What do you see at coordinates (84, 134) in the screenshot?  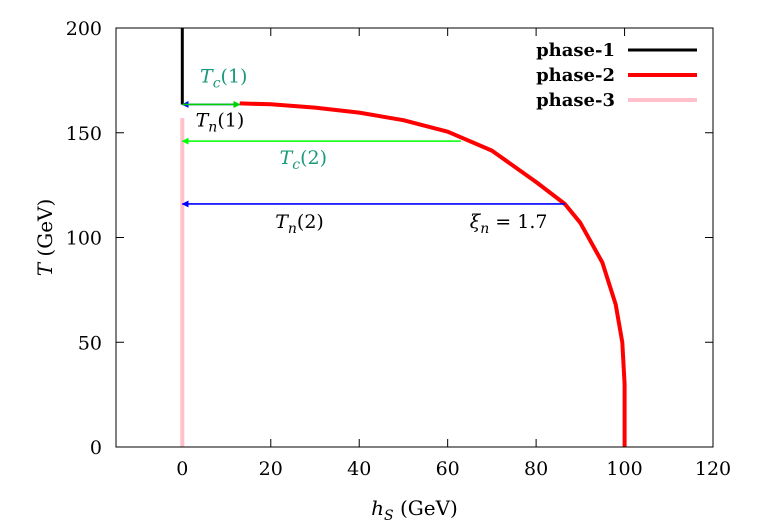 I see `y-tick-label: 150` at bounding box center [84, 134].